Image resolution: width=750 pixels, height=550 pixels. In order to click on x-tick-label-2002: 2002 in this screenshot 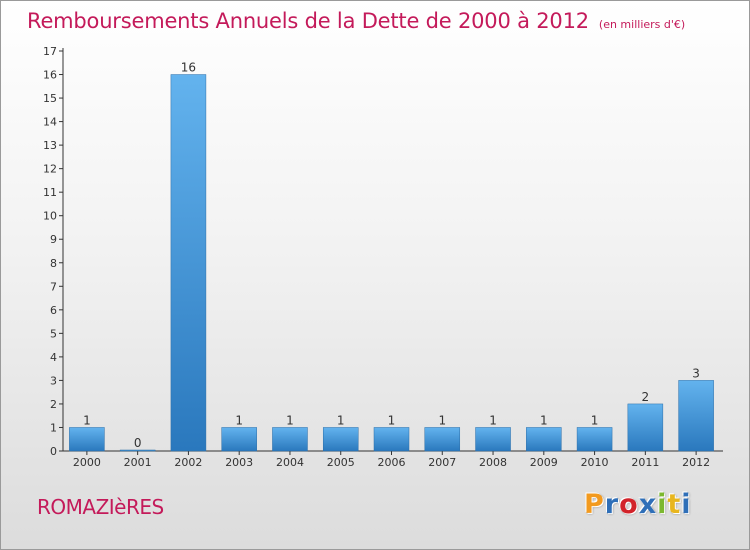, I will do `click(188, 462)`.